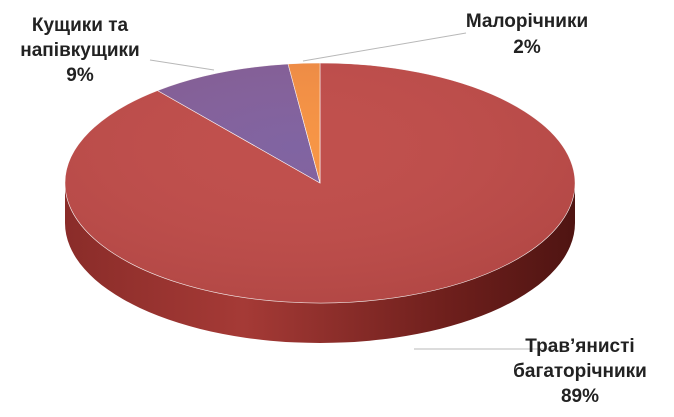 The width and height of the screenshot is (674, 417). What do you see at coordinates (80, 25) in the screenshot?
I see `data-label-category: Кущики та` at bounding box center [80, 25].